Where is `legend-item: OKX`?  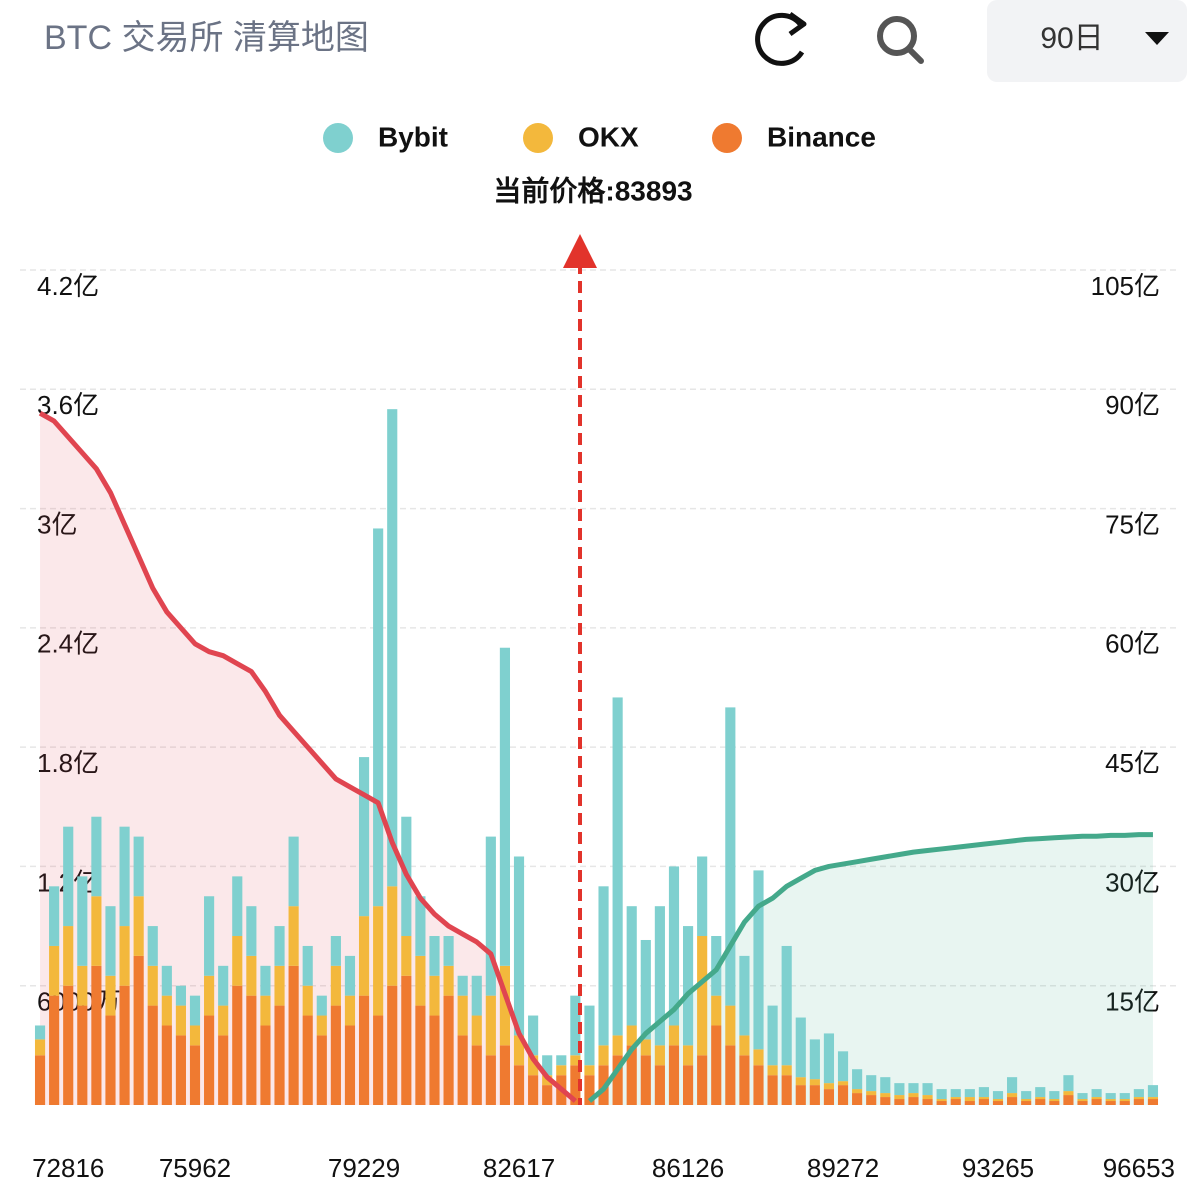
legend-item: OKX is located at coordinates (581, 137).